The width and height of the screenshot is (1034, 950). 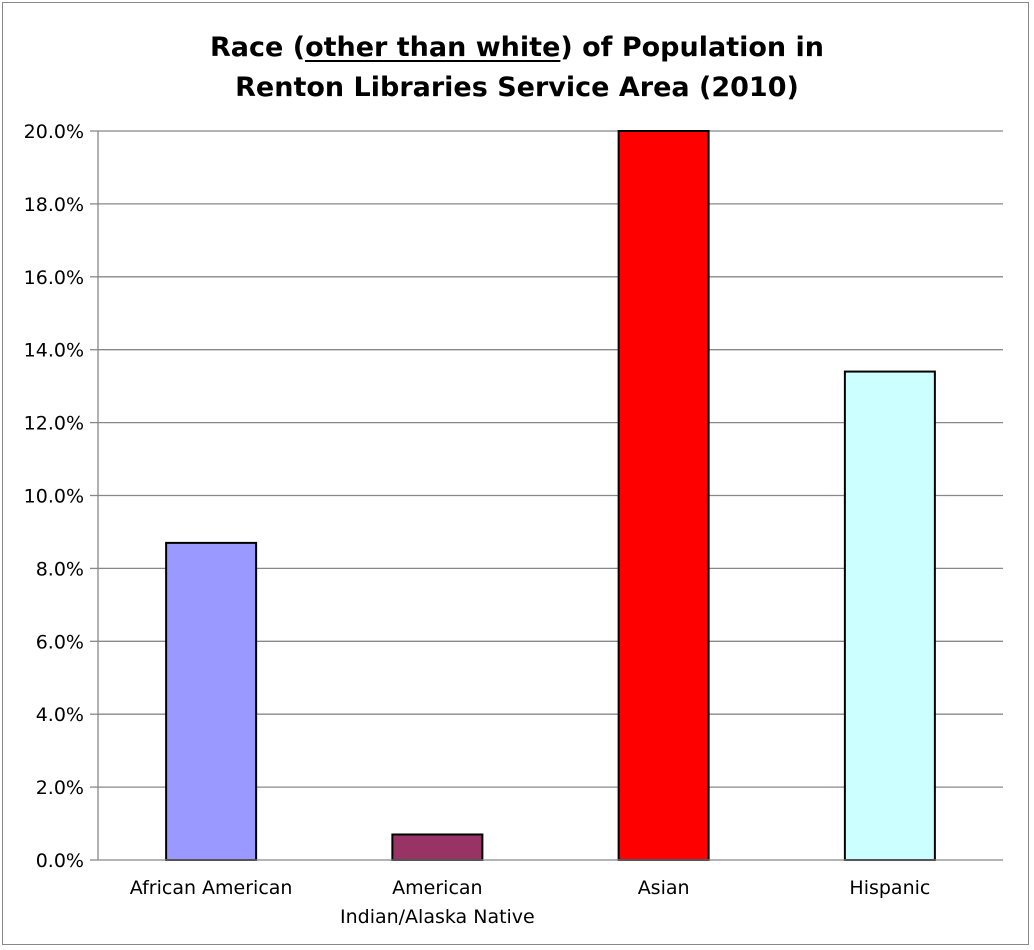 What do you see at coordinates (60, 788) in the screenshot?
I see `y-tick-label: 2.0%` at bounding box center [60, 788].